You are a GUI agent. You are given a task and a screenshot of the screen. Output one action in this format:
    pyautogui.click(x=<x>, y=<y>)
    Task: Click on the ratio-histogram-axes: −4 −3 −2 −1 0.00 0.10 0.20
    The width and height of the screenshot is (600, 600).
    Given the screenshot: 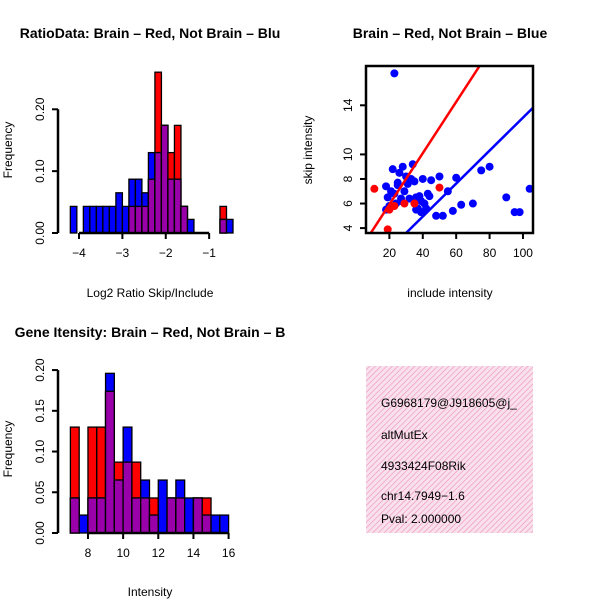 What is the action you would take?
    pyautogui.click(x=124, y=178)
    